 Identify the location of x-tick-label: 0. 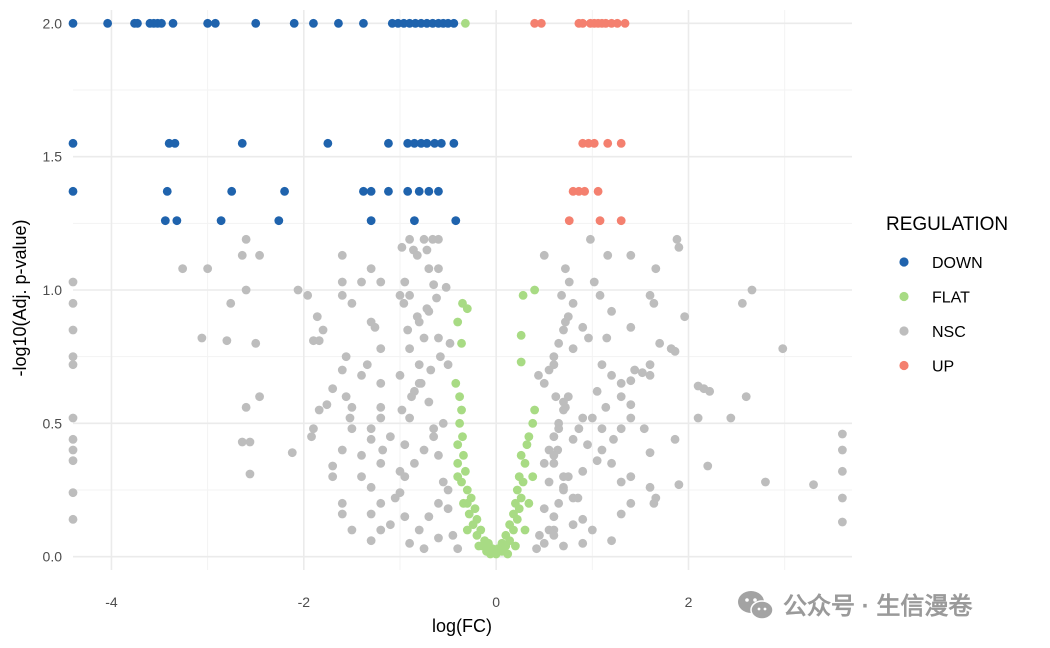
(496, 602).